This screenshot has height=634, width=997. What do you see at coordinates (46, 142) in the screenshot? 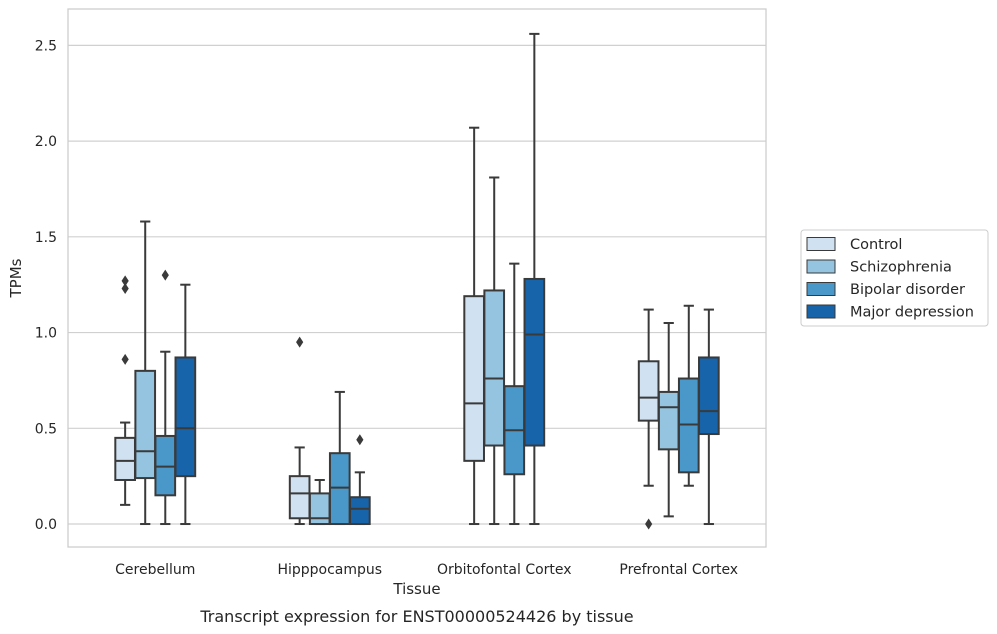
I see `y-tick-label: 2.0` at bounding box center [46, 142].